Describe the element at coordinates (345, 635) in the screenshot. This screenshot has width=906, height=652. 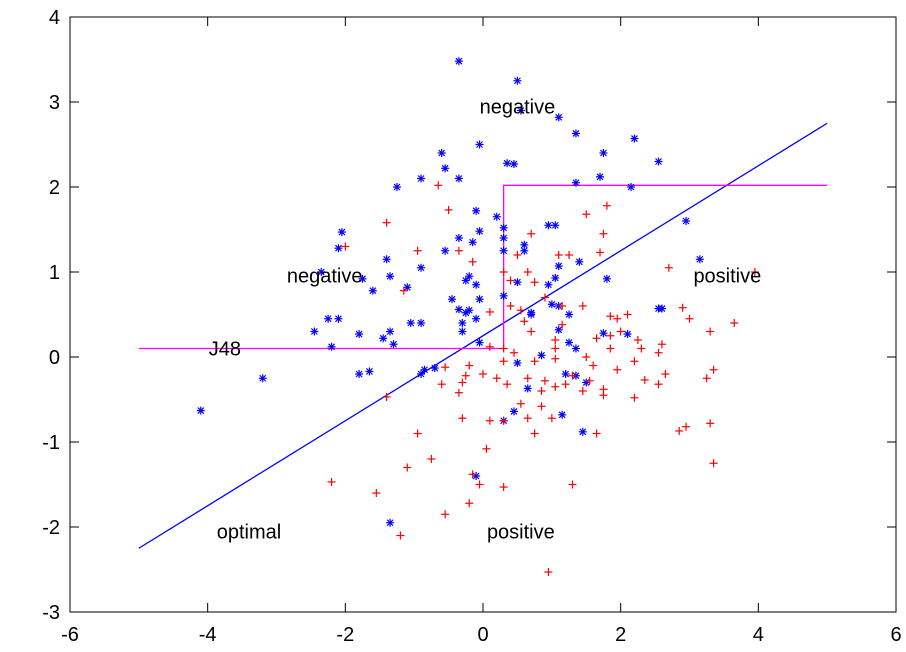
I see `x-tick-label: -2` at that location.